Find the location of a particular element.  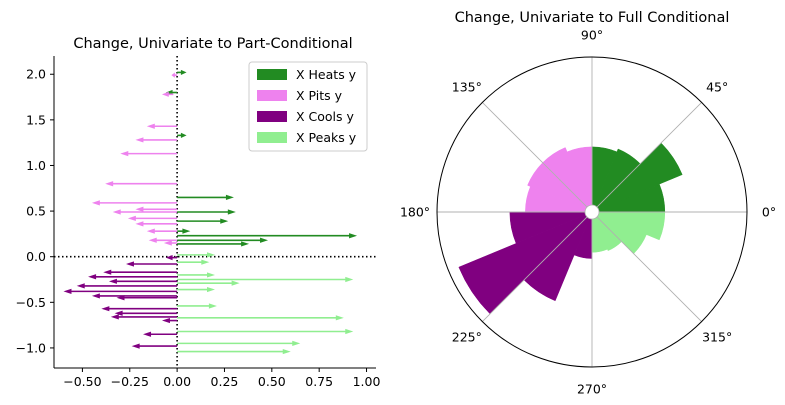

chart-title: Change, Univariate to Part-Conditional is located at coordinates (212, 44).